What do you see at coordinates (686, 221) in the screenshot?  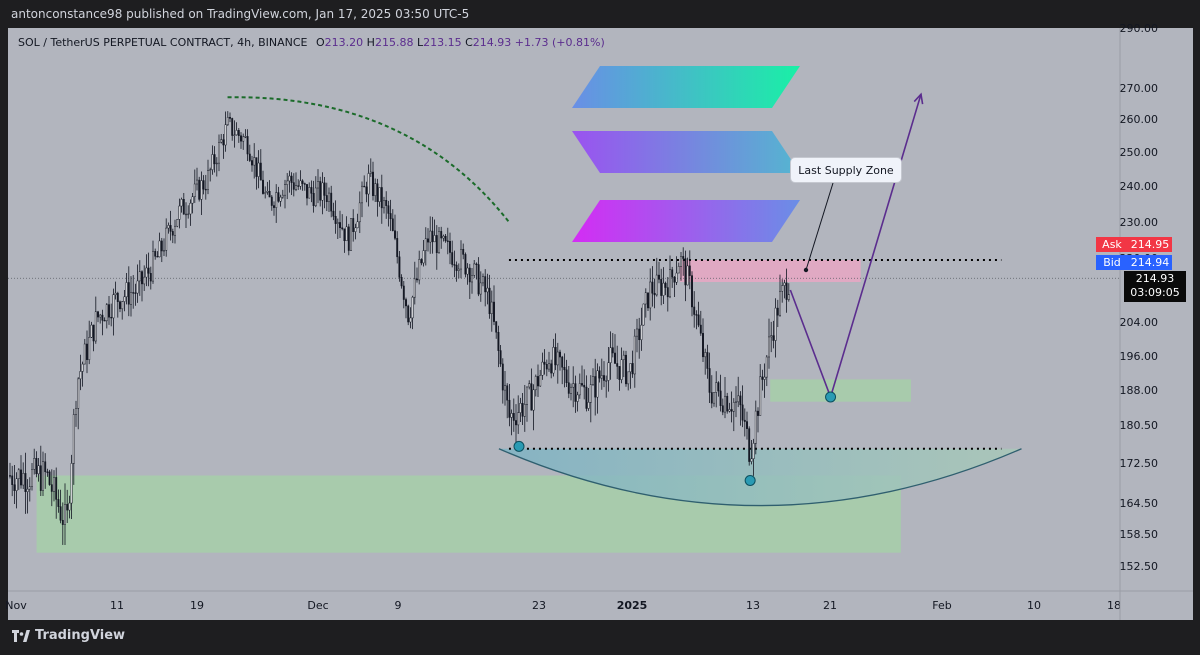 I see `solana-logo-bottom-bar` at bounding box center [686, 221].